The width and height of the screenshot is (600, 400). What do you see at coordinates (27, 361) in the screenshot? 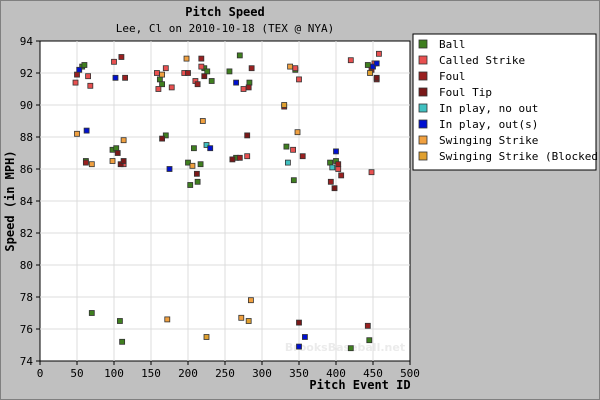
I see `y-tick-label: 74` at bounding box center [27, 361].